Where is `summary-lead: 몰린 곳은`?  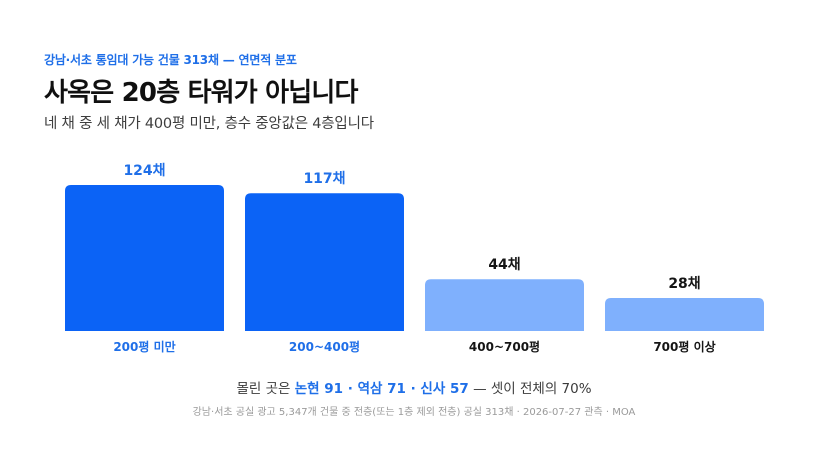 summary-lead: 몰린 곳은 is located at coordinates (263, 389).